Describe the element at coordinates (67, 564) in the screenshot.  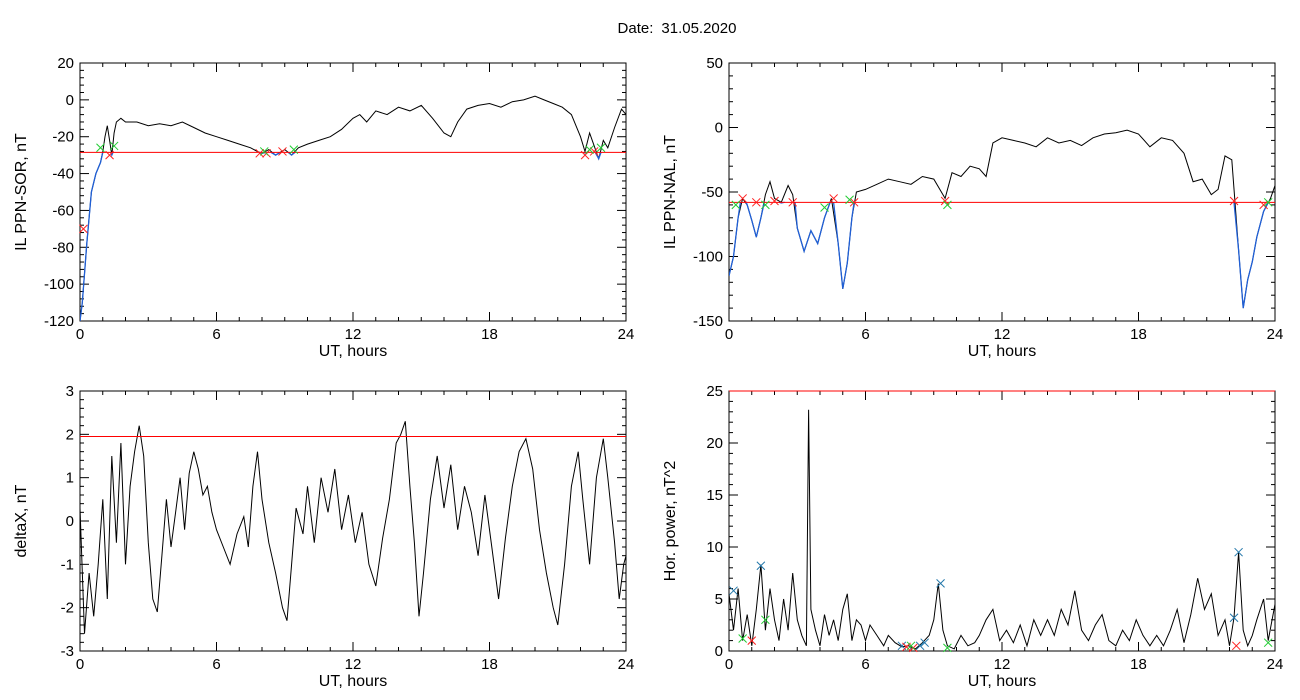
I see `y-tick-label: -1` at that location.